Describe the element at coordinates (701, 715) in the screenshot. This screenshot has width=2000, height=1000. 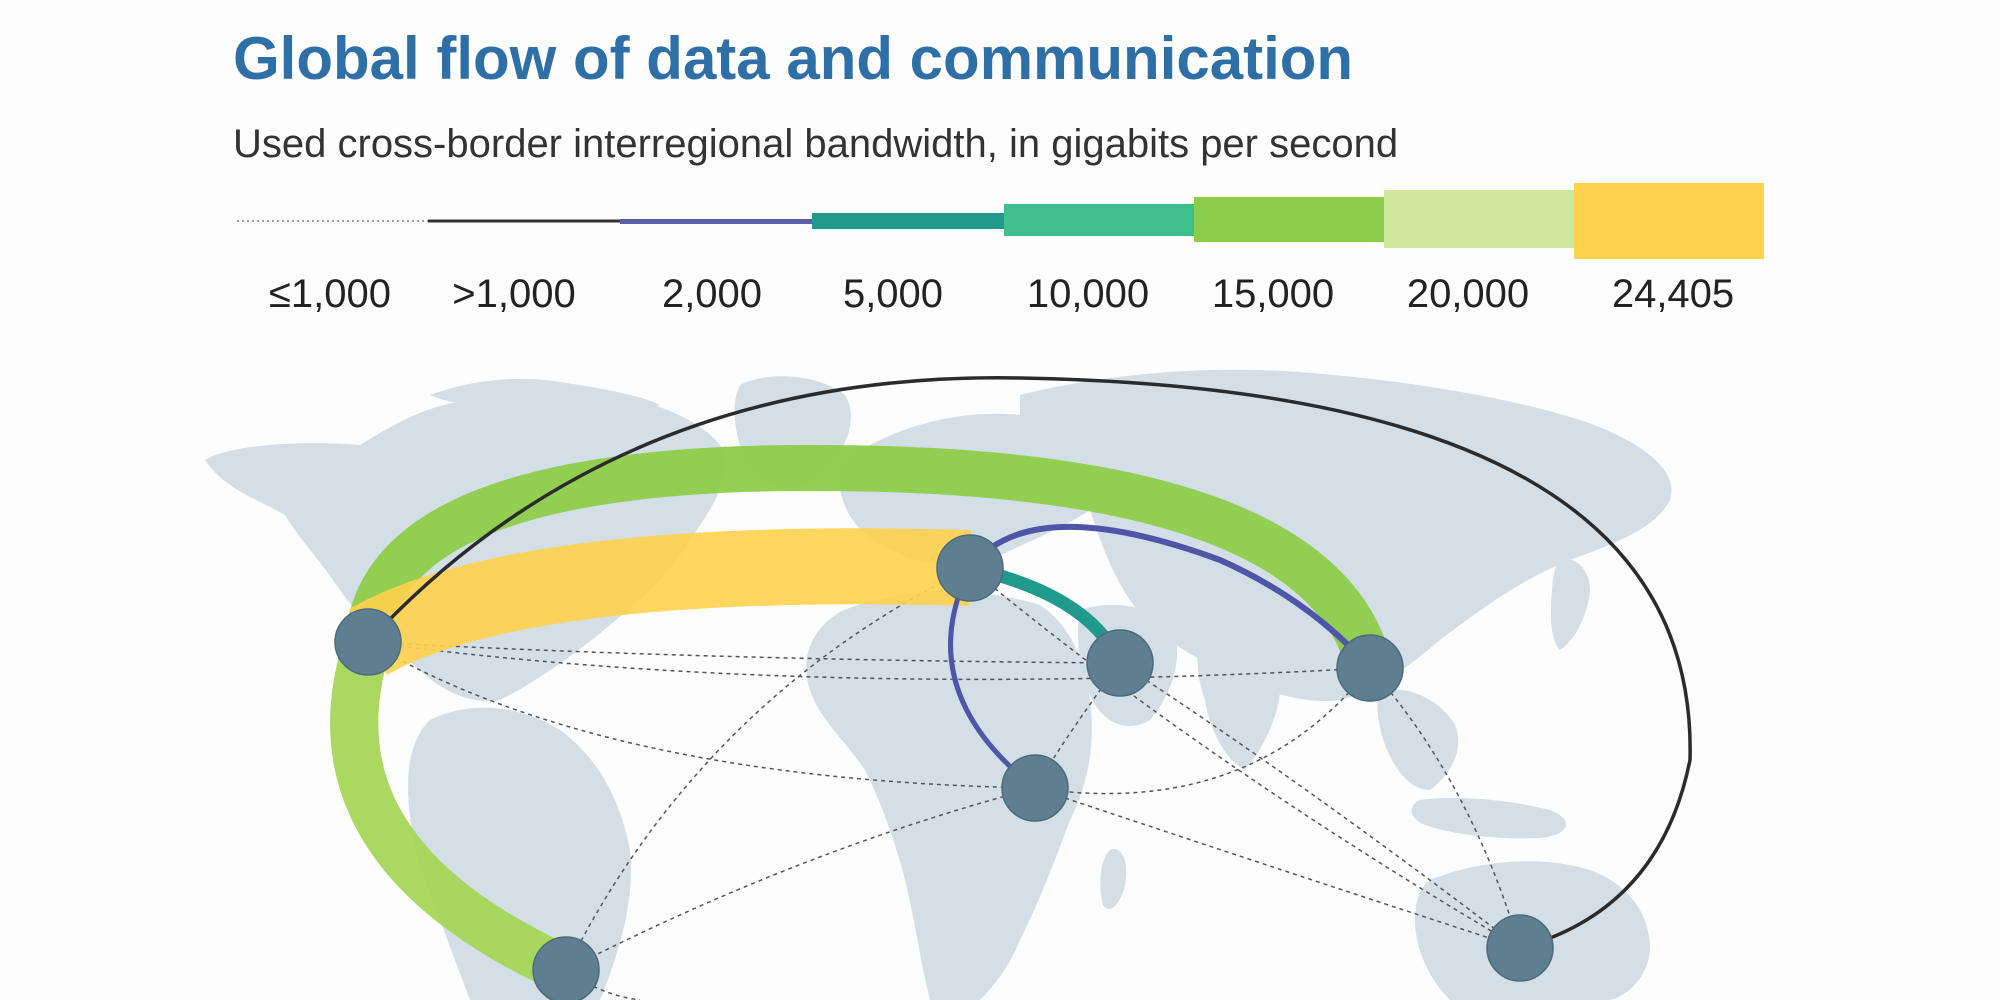
I see `link-dotted-na-africa` at that location.